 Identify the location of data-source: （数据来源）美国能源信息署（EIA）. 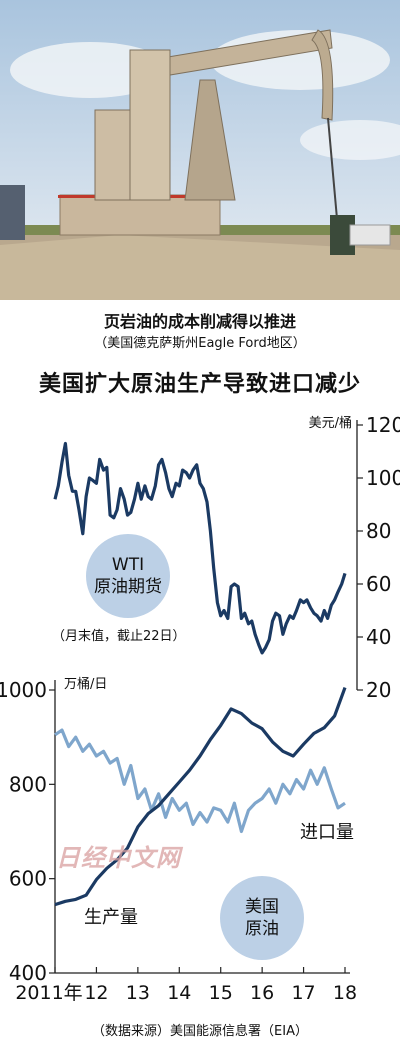
(200, 1031).